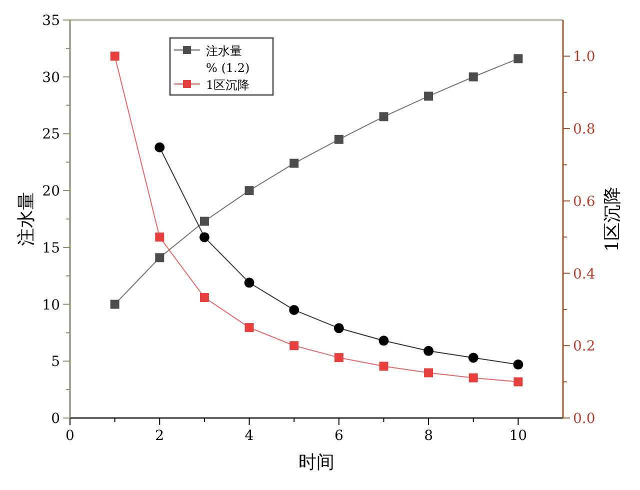  Describe the element at coordinates (51, 192) in the screenshot. I see `y-tick-label: 20` at that location.